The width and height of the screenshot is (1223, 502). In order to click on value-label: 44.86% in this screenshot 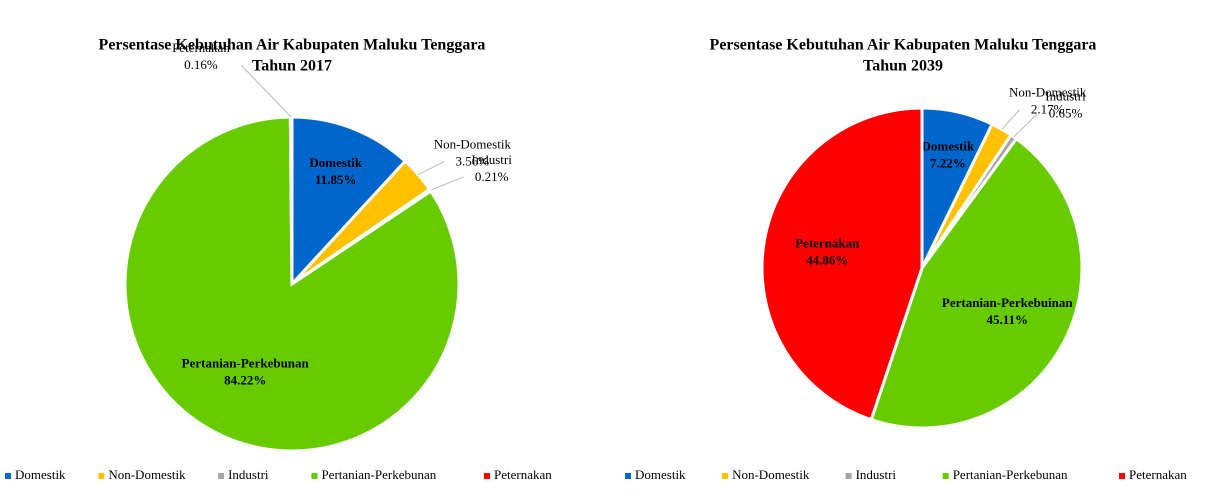, I will do `click(827, 260)`.